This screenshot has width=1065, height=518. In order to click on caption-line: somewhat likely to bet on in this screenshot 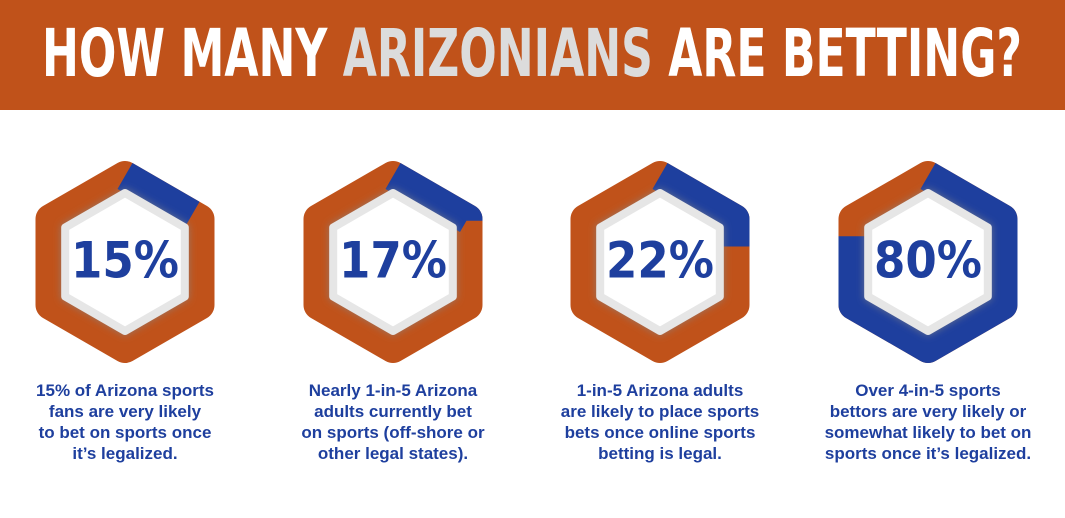, I will do `click(928, 432)`.